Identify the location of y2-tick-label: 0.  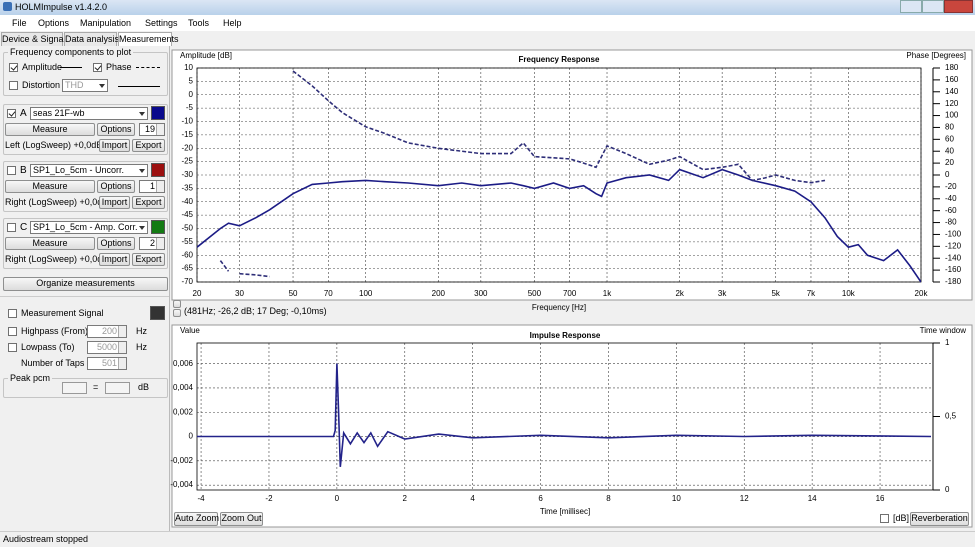
(947, 174).